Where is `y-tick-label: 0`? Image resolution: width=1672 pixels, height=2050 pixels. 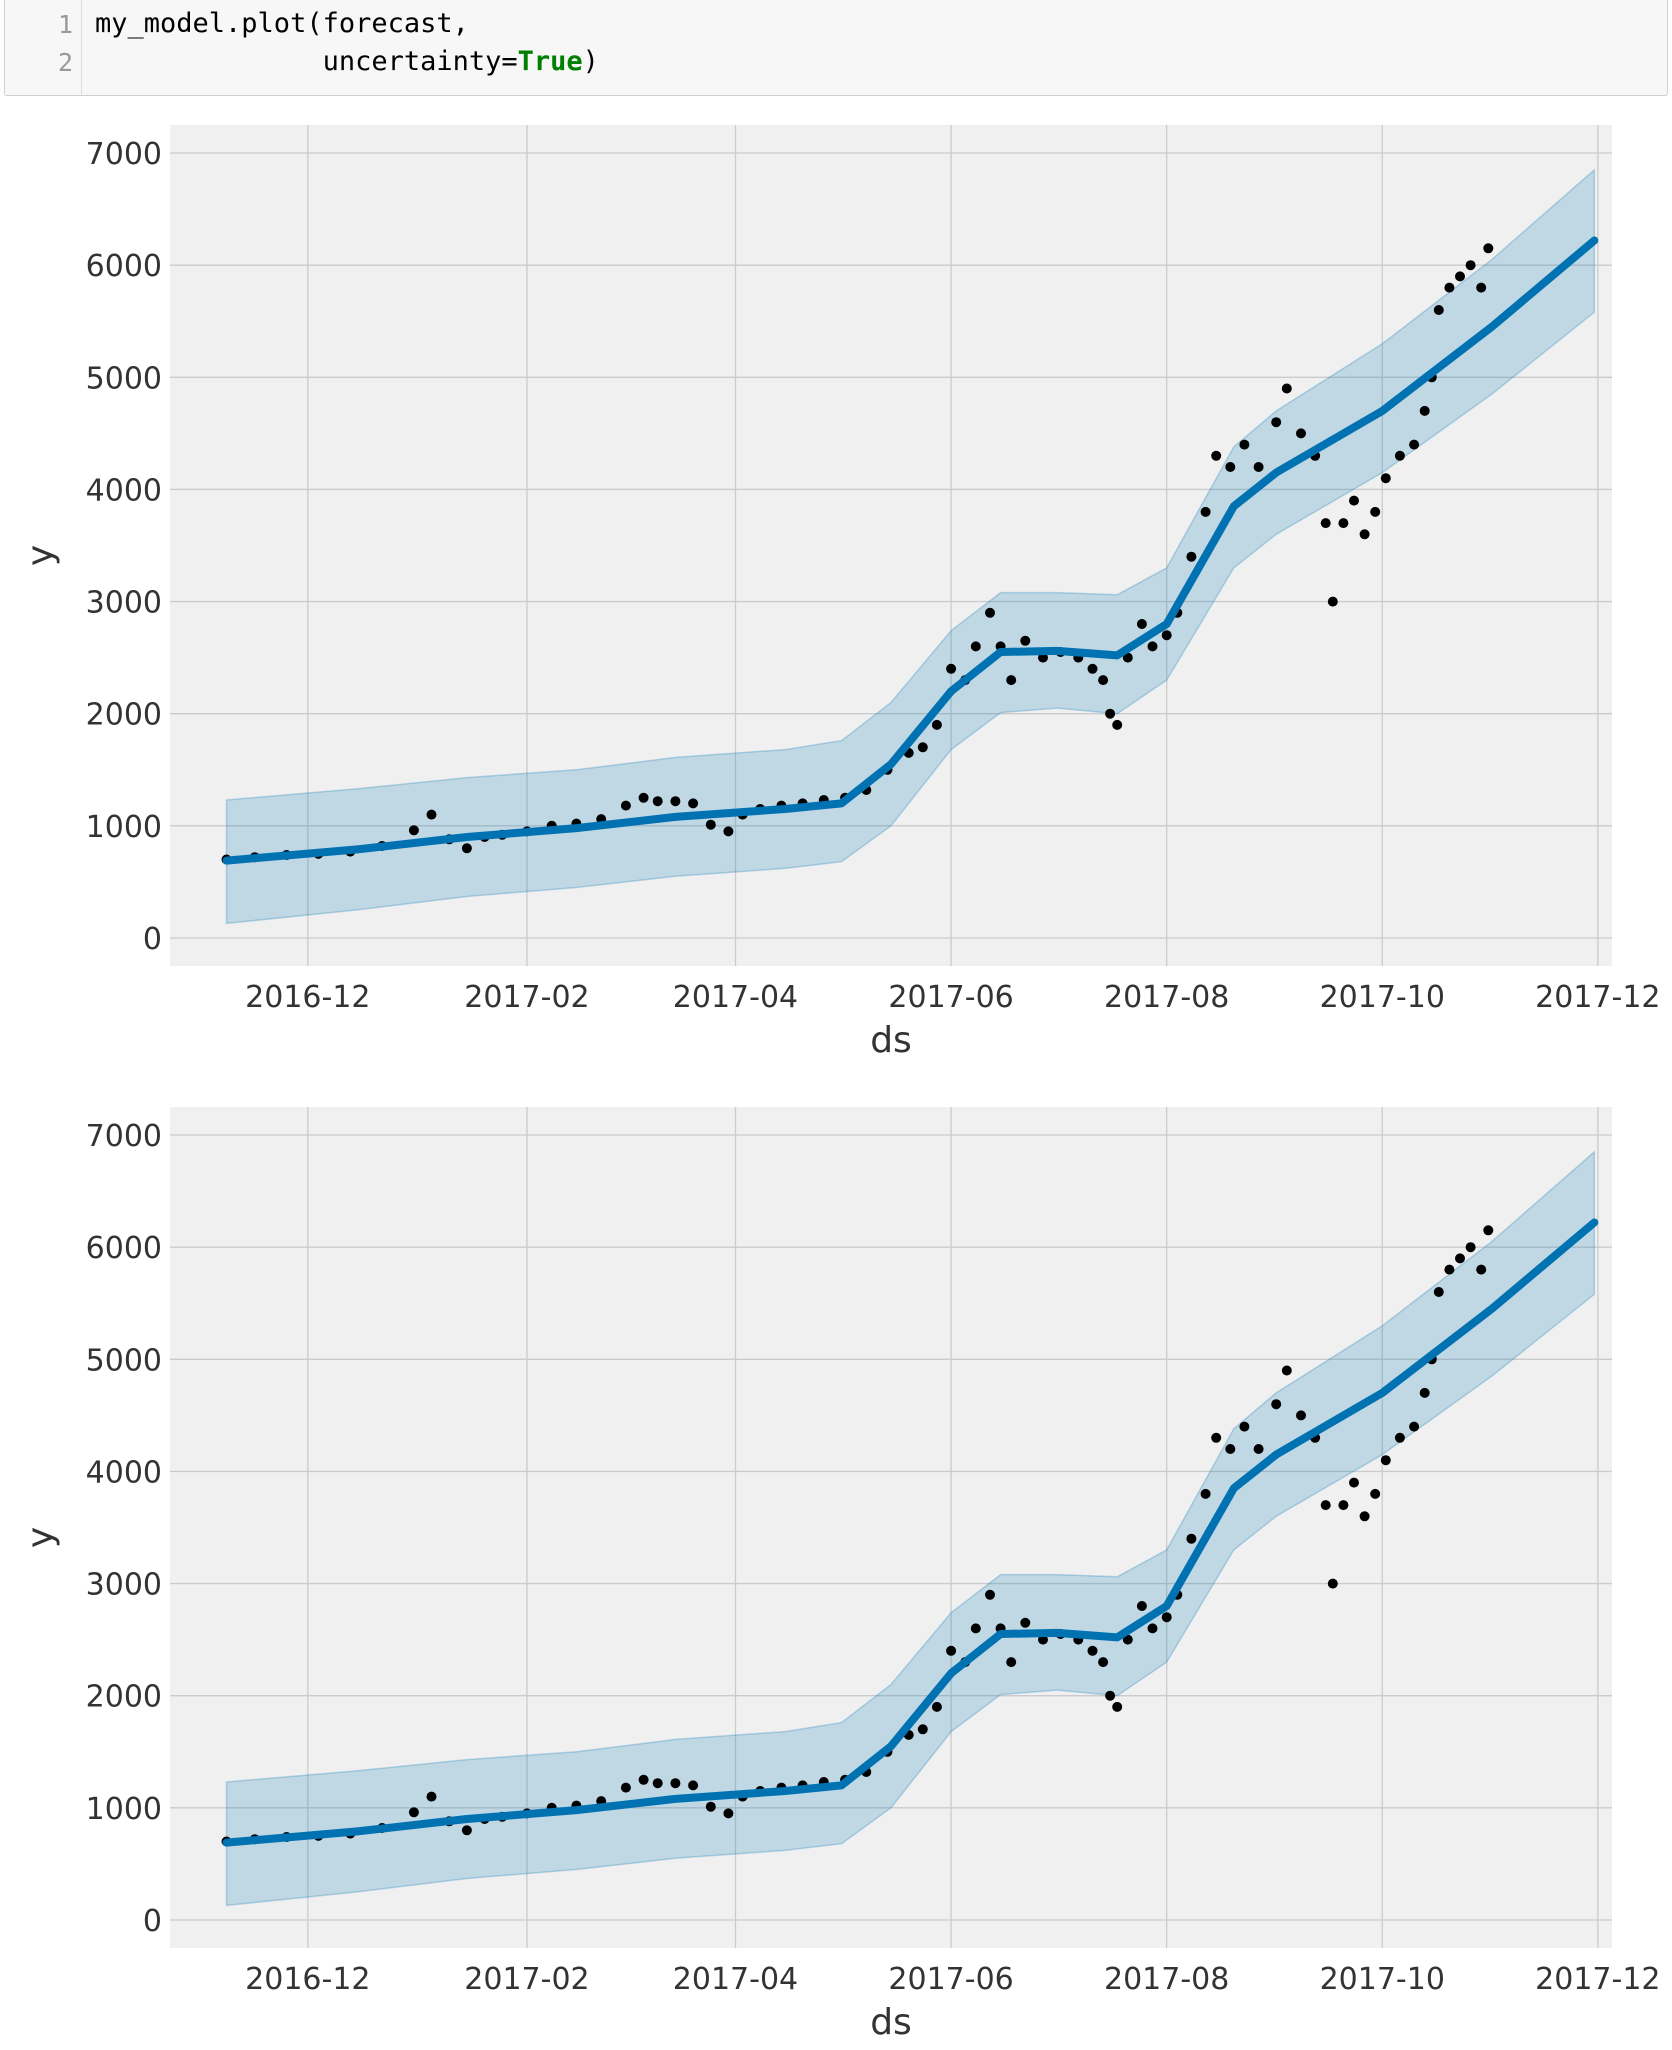
y-tick-label: 0 is located at coordinates (152, 1921).